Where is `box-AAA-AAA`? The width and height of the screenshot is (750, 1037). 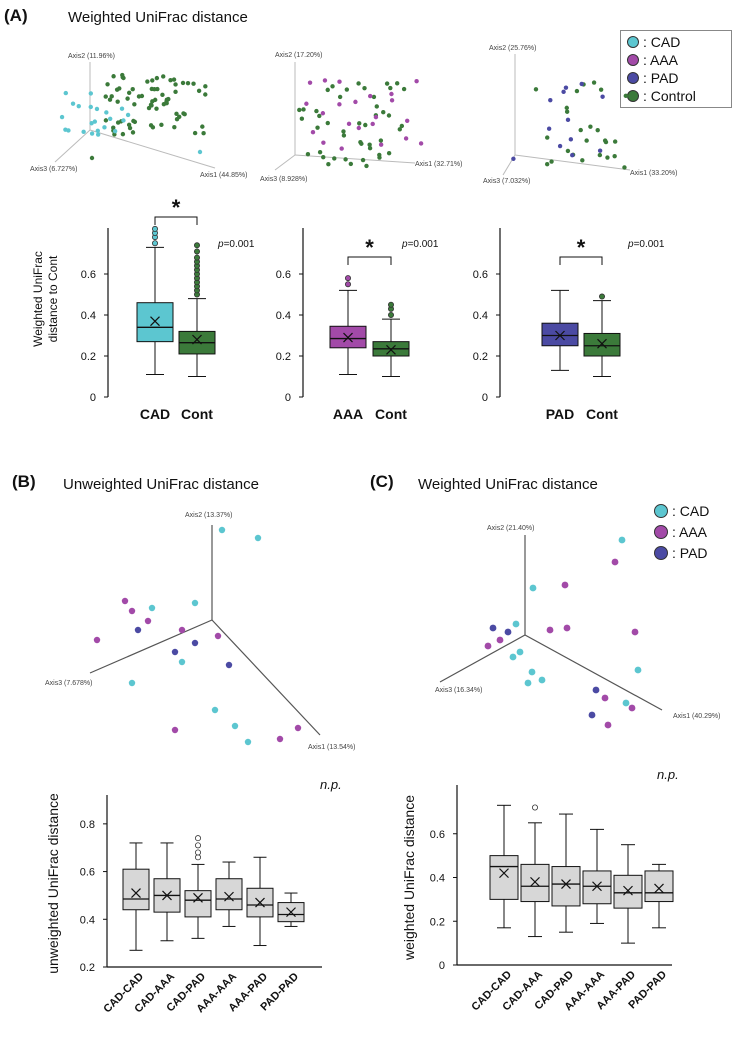 box-AAA-AAA is located at coordinates (597, 887).